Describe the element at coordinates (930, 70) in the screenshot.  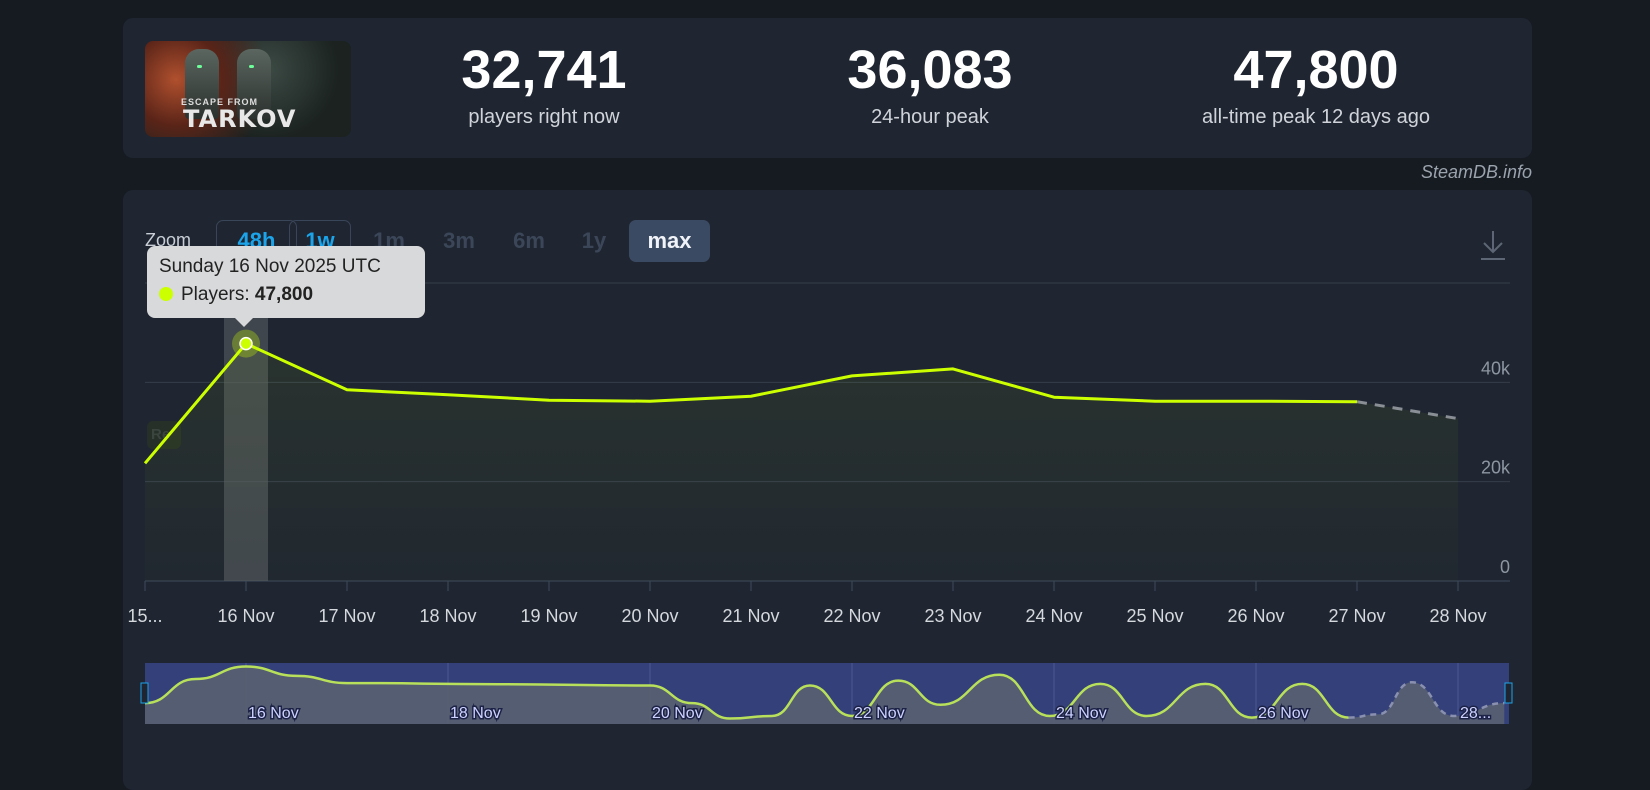
I see `peak-24h-value: 36,083` at that location.